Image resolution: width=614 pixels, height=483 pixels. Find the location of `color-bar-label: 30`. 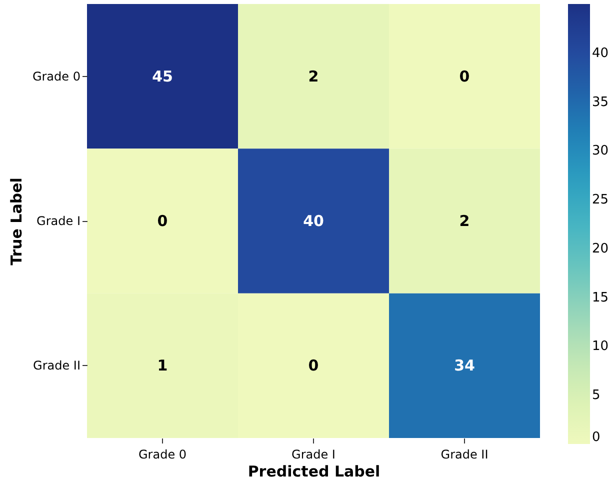

color-bar-label: 30 is located at coordinates (600, 151).